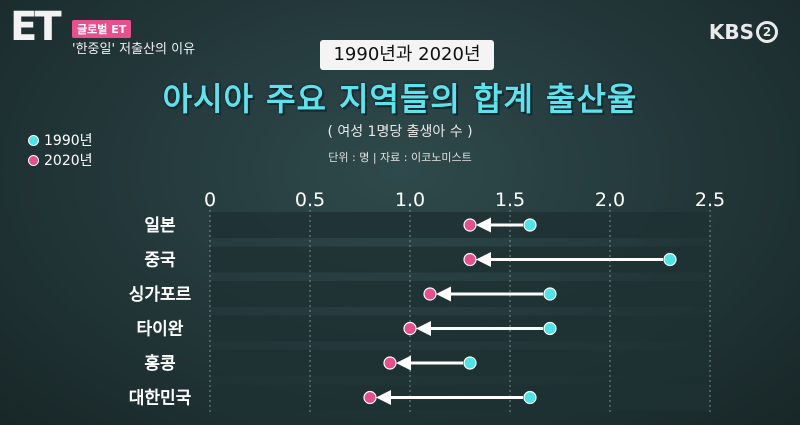 The image size is (800, 425). What do you see at coordinates (731, 32) in the screenshot?
I see `channel-name: KBS` at bounding box center [731, 32].